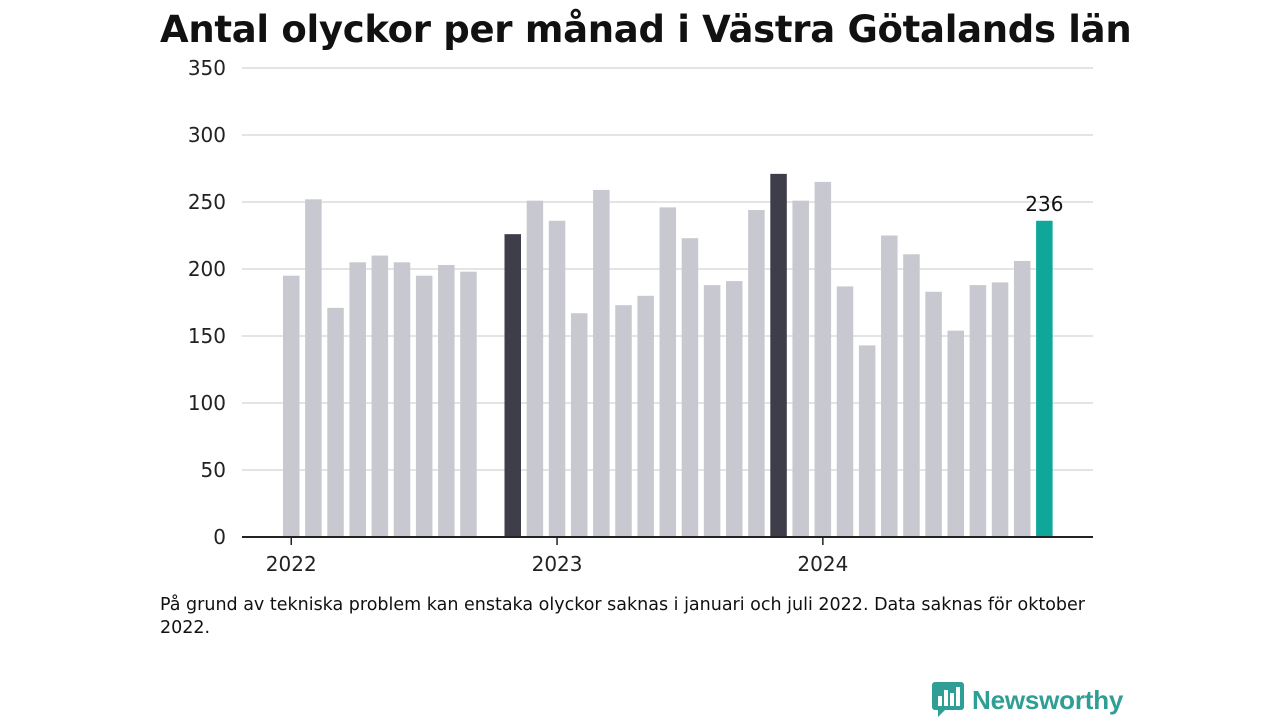 The height and width of the screenshot is (720, 1280). What do you see at coordinates (213, 470) in the screenshot?
I see `y-tick-label: 50` at bounding box center [213, 470].